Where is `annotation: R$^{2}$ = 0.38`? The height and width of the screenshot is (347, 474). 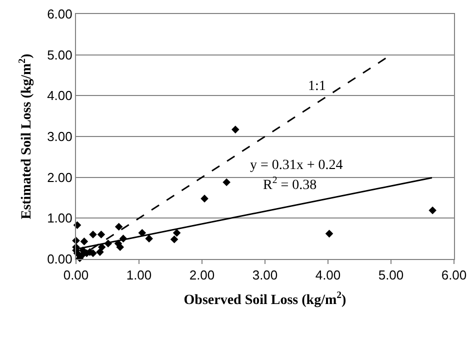 annotation: R$^{2}$ = 0.38 is located at coordinates (290, 184).